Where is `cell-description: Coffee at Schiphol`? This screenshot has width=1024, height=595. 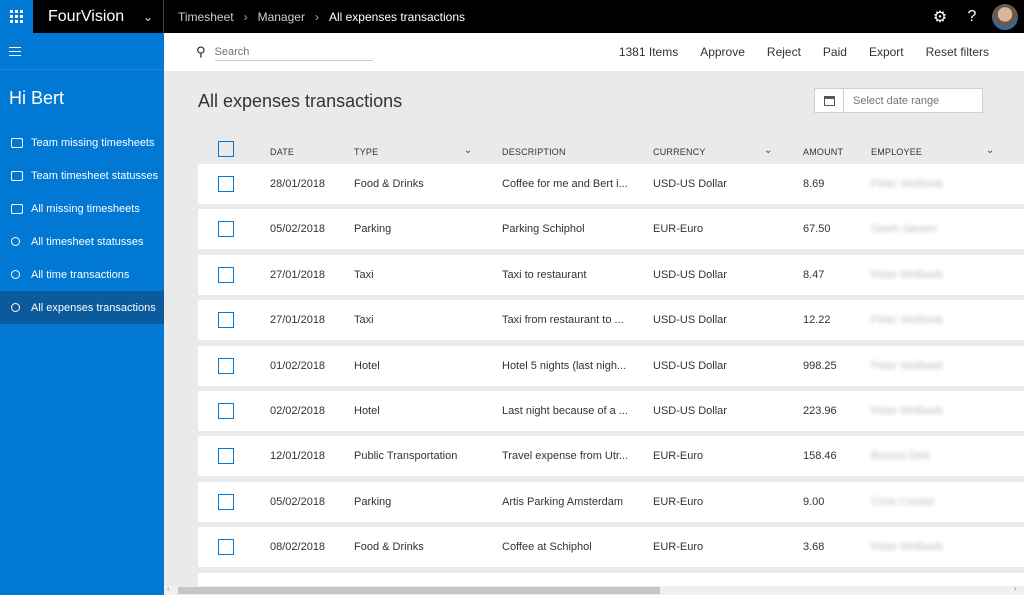 cell-description: Coffee at Schiphol is located at coordinates (547, 547).